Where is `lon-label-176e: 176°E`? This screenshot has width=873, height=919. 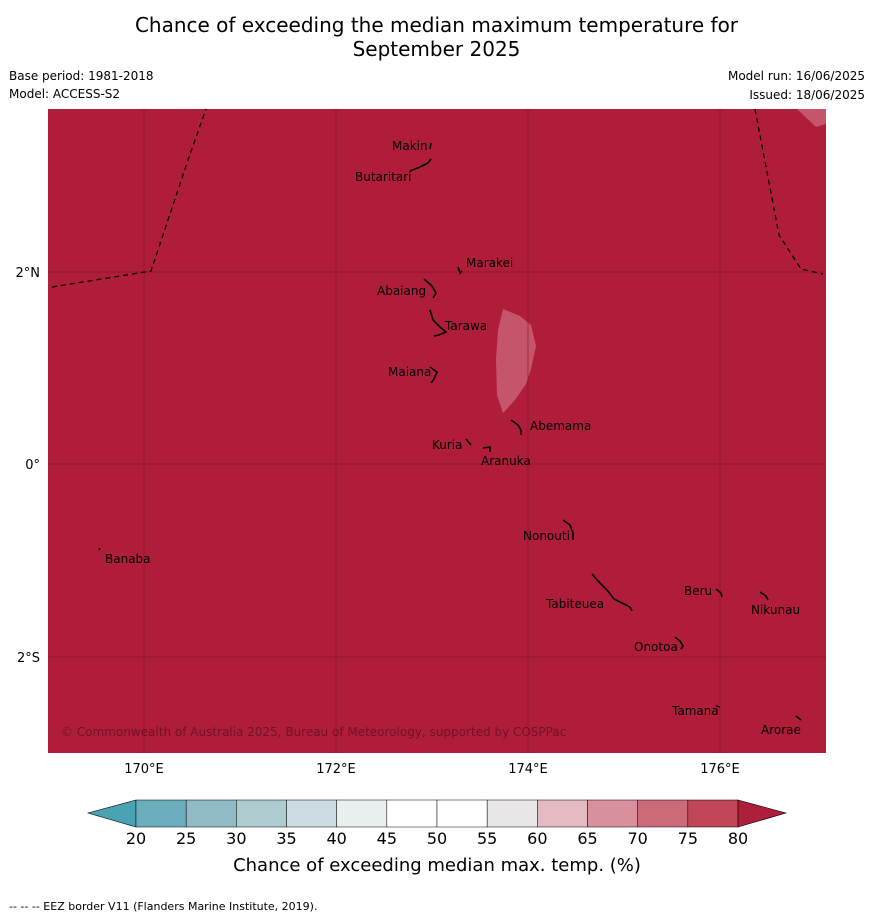 lon-label-176e: 176°E is located at coordinates (720, 769).